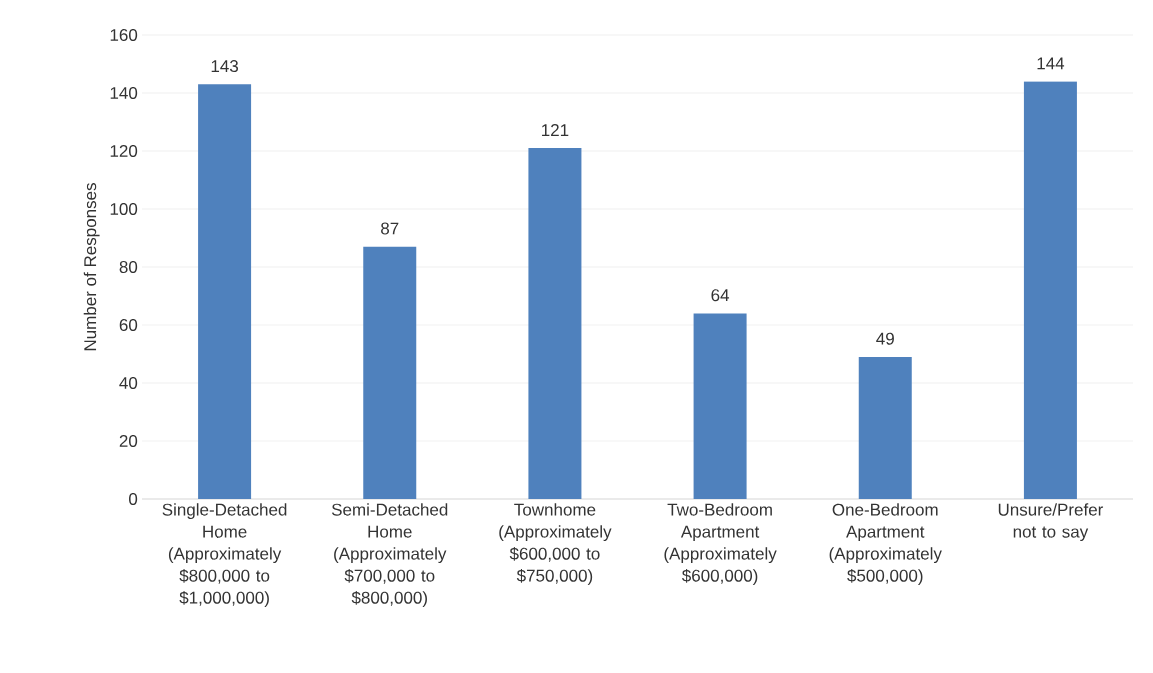 Image resolution: width=1153 pixels, height=673 pixels. What do you see at coordinates (390, 228) in the screenshot?
I see `data-label: 87` at bounding box center [390, 228].